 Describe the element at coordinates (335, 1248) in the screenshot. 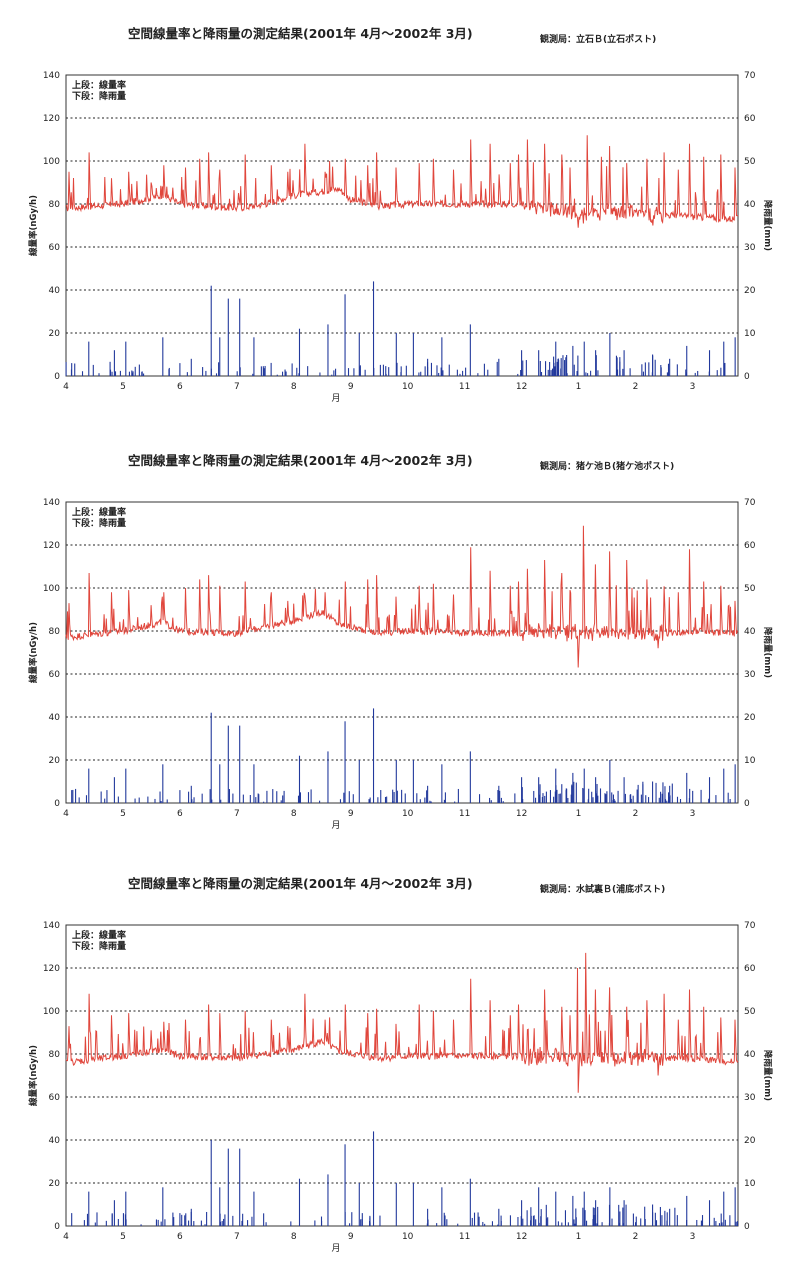

I see `x-axis-label: 月` at that location.